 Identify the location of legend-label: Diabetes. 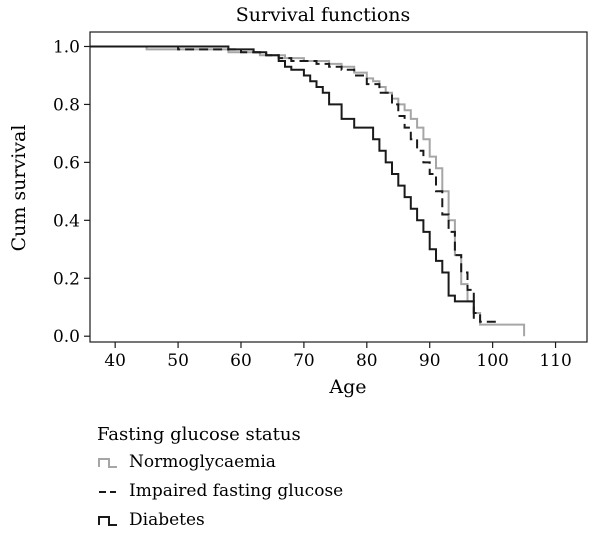
(167, 520).